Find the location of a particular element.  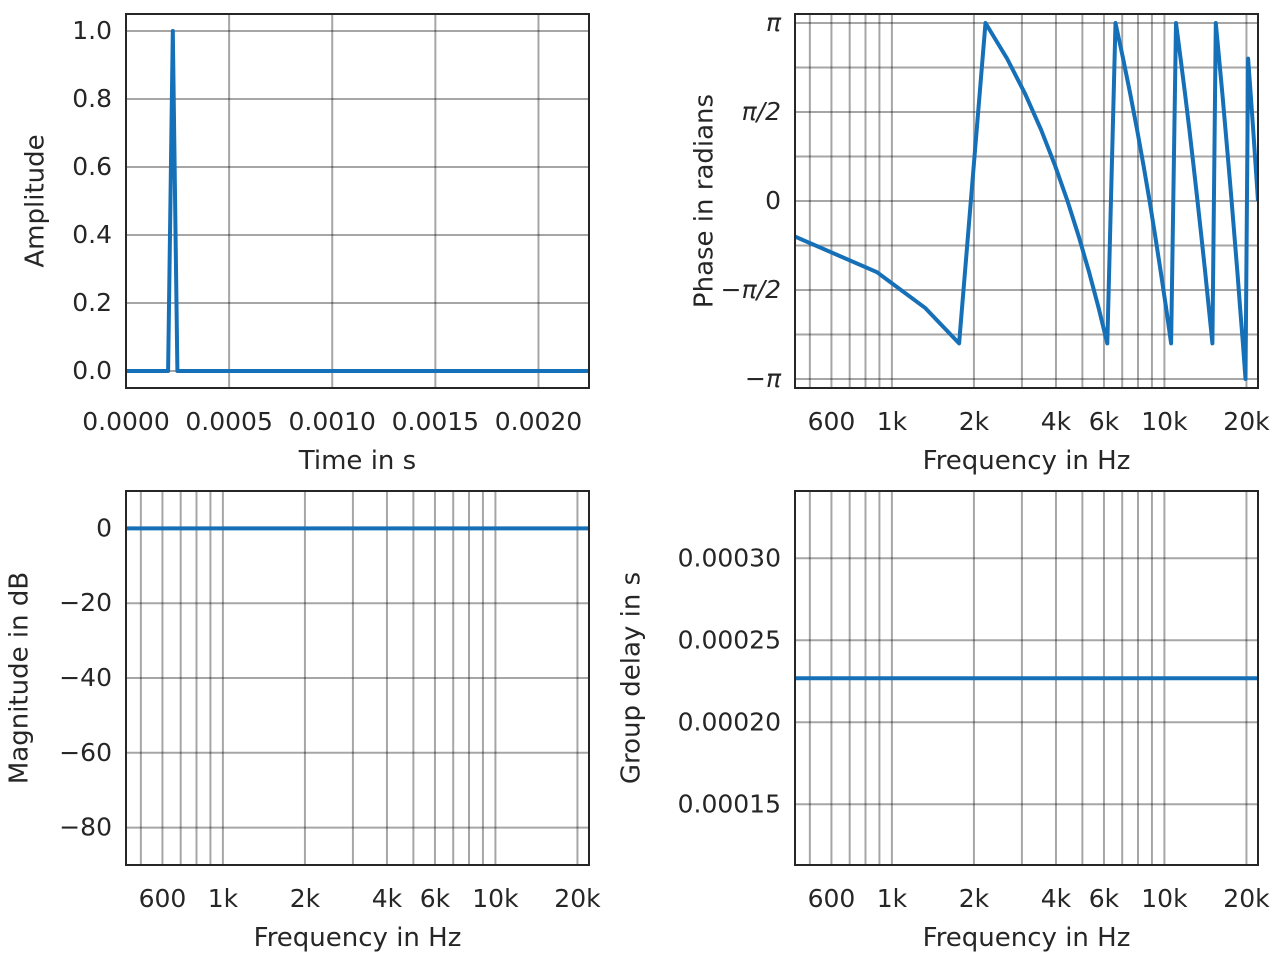

x-tick-label: 0.0015 is located at coordinates (435, 421).